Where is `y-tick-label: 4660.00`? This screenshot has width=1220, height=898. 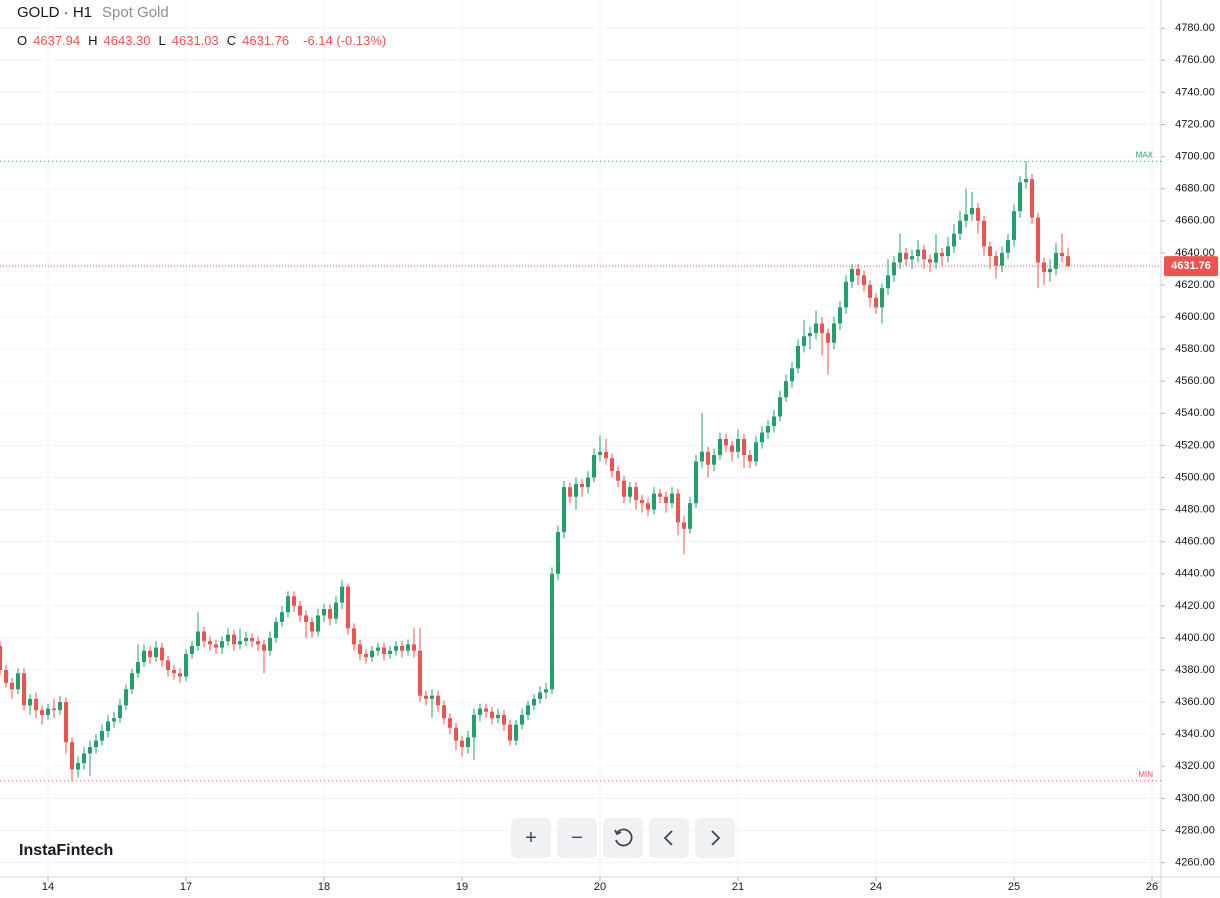
y-tick-label: 4660.00 is located at coordinates (1195, 221).